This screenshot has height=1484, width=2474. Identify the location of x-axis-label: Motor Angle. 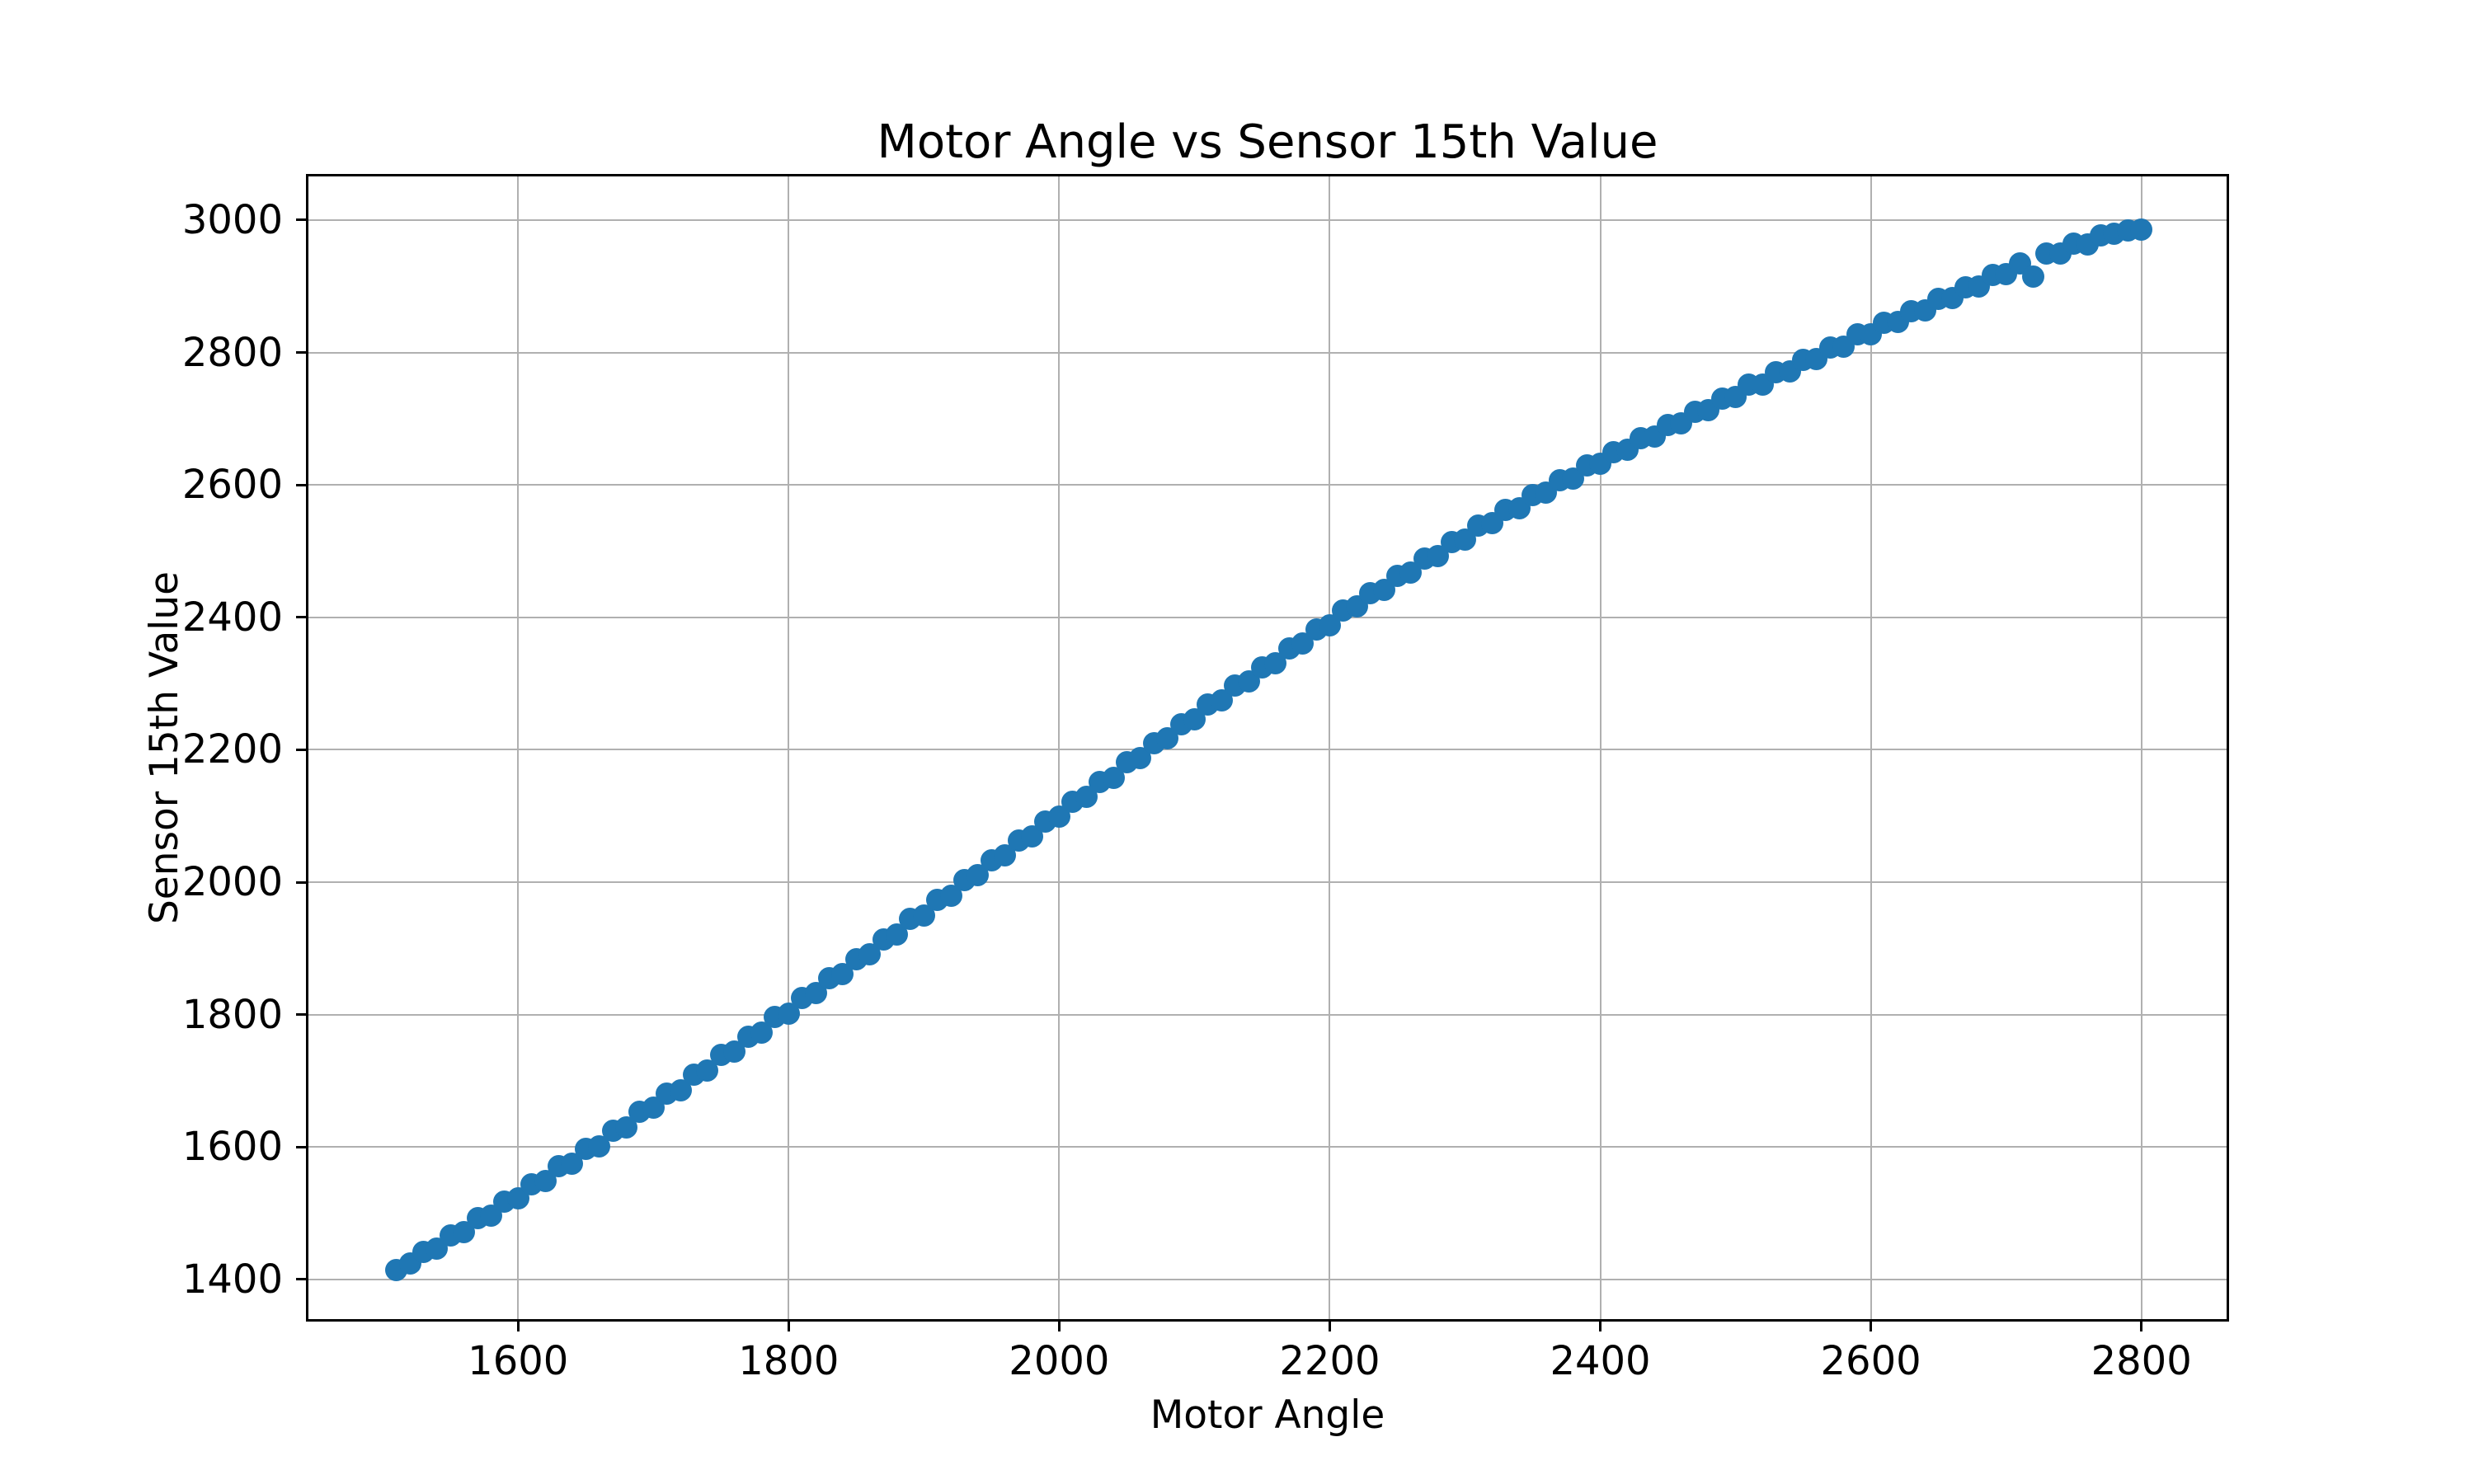
(1267, 1415).